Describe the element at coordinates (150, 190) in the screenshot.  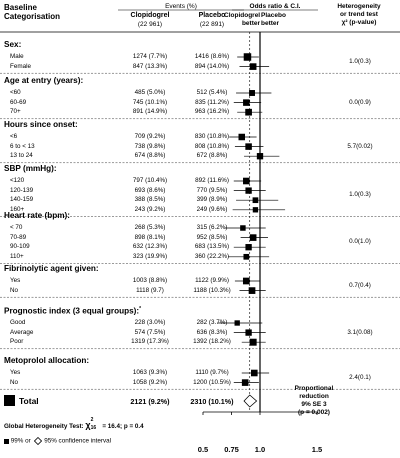
I see `clopidogrel-events: 693 (8.6%)` at that location.